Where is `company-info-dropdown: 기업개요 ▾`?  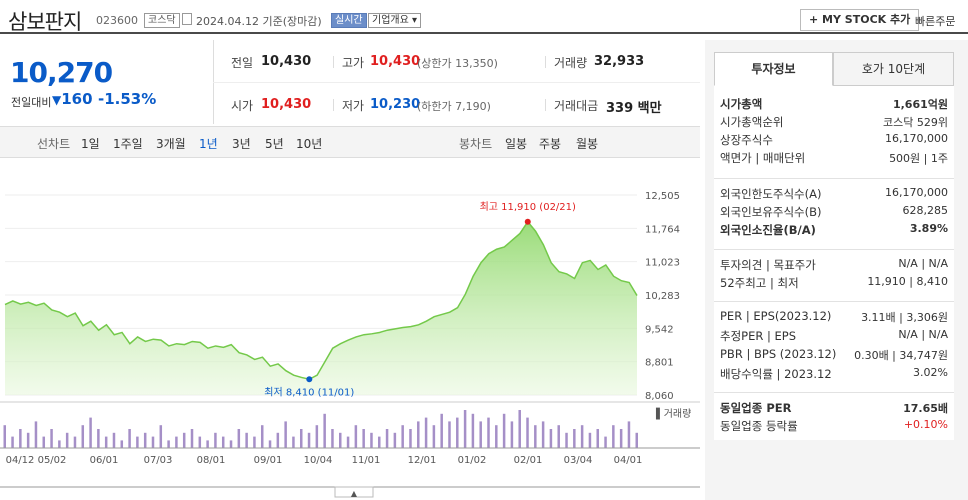 company-info-dropdown: 기업개요 ▾ is located at coordinates (395, 20).